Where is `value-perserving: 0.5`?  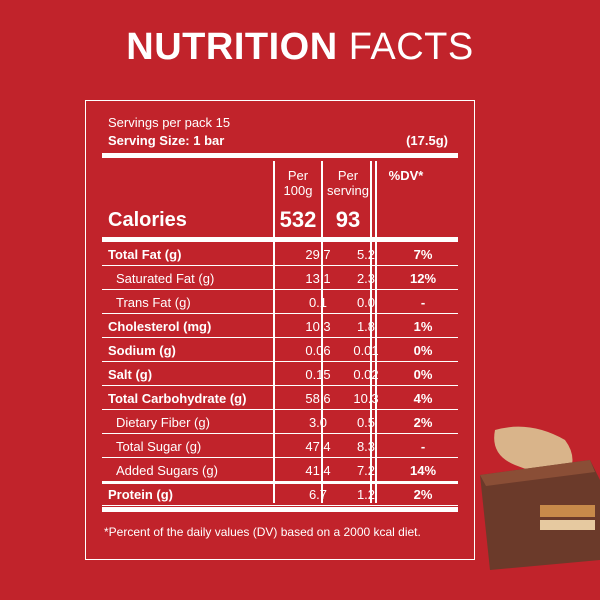
value-perserving: 0.5 is located at coordinates (366, 422).